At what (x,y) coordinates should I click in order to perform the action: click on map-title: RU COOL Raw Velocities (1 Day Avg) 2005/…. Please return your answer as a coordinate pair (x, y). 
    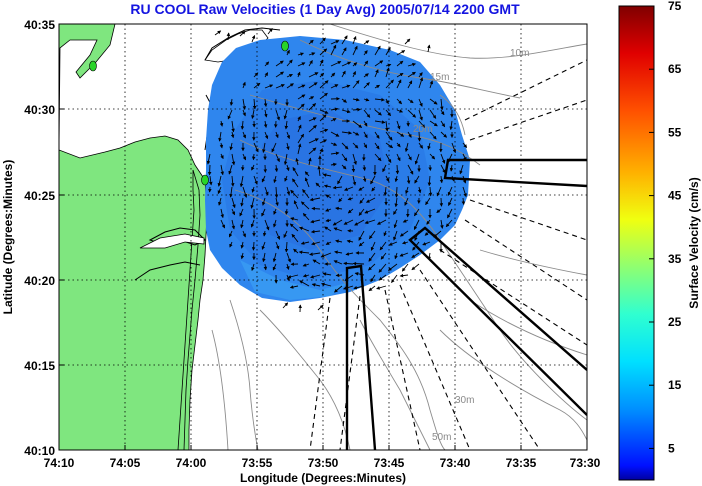
    Looking at the image, I should click on (325, 9).